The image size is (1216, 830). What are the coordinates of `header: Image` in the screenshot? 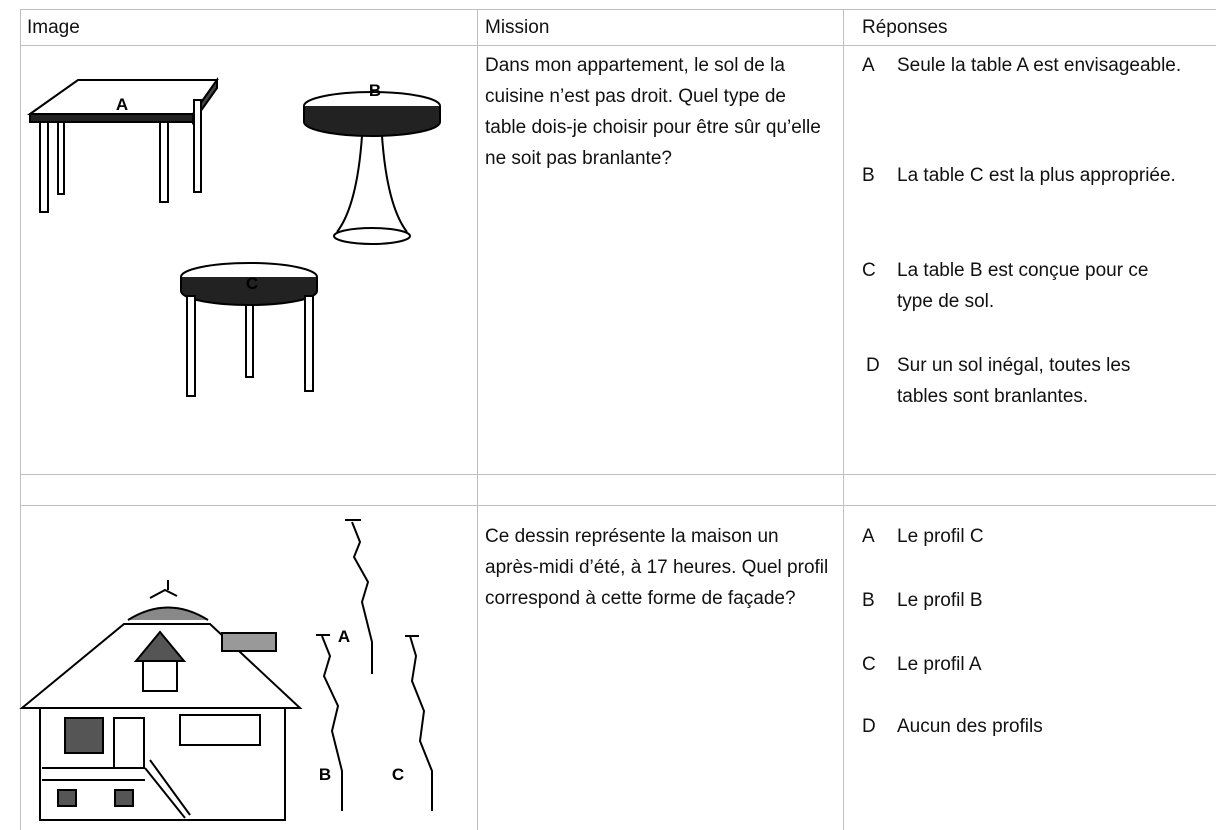 It's located at (53, 27).